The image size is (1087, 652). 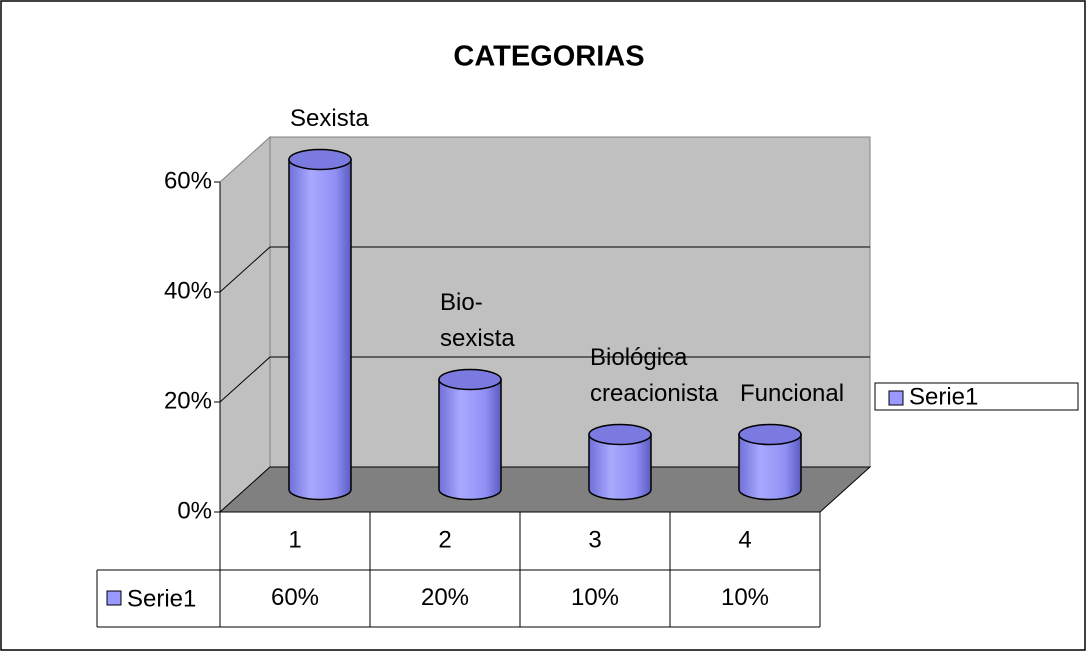 What do you see at coordinates (194, 510) in the screenshot?
I see `y-tick-label: 0%` at bounding box center [194, 510].